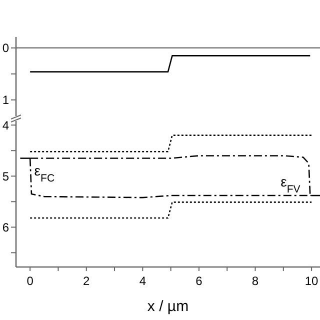 The height and width of the screenshot is (320, 320). I want to click on x-tick-label: 10, so click(311, 281).